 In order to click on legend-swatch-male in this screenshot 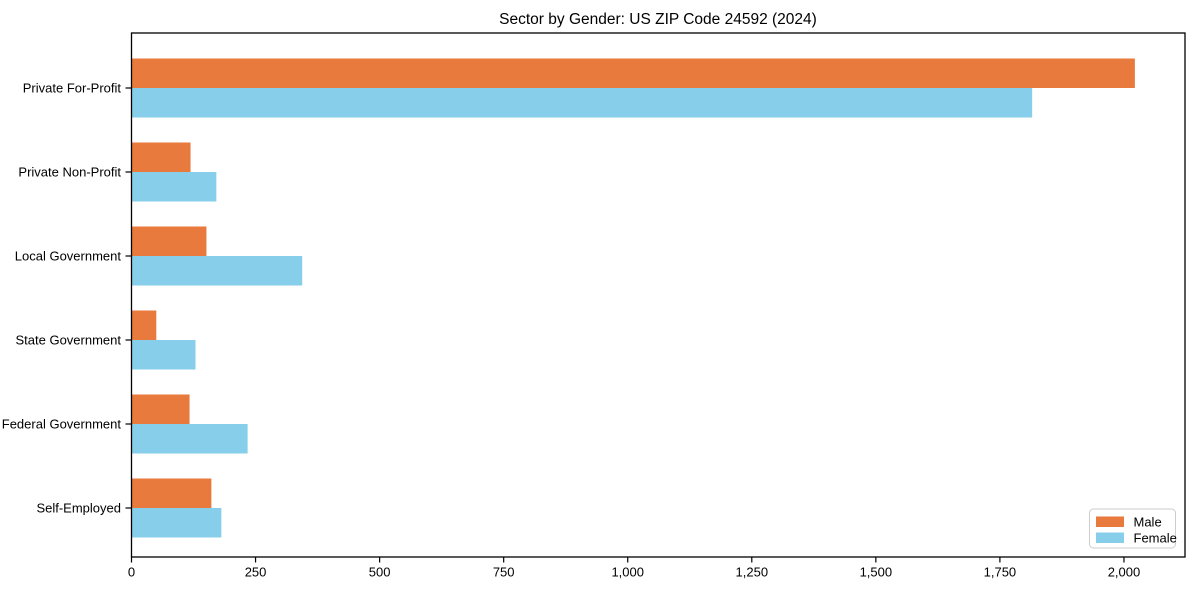, I will do `click(1110, 521)`.